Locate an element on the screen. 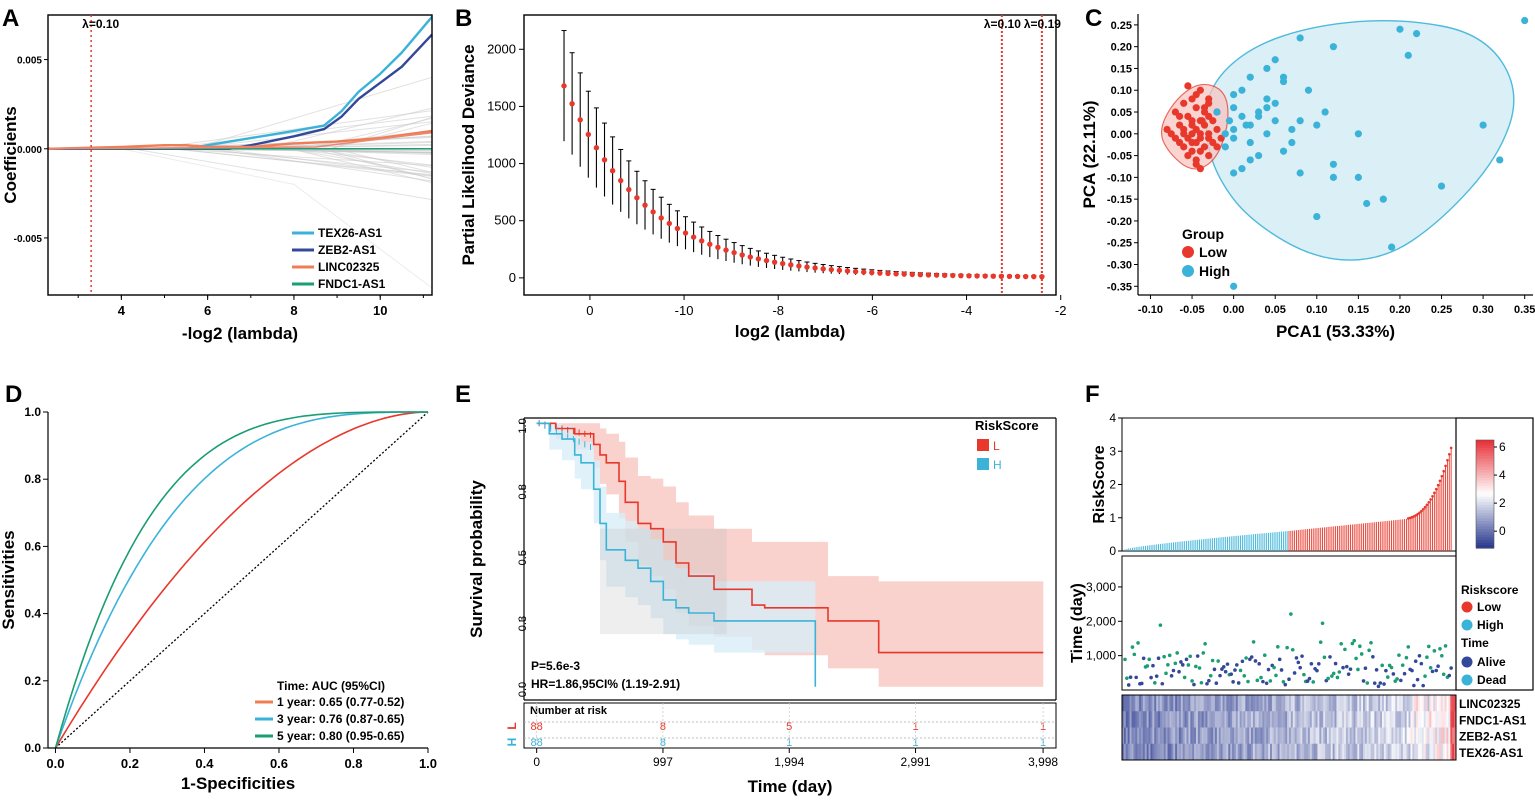 Image resolution: width=1535 pixels, height=804 pixels. colorbar-tick-label: 6 is located at coordinates (1502, 447).